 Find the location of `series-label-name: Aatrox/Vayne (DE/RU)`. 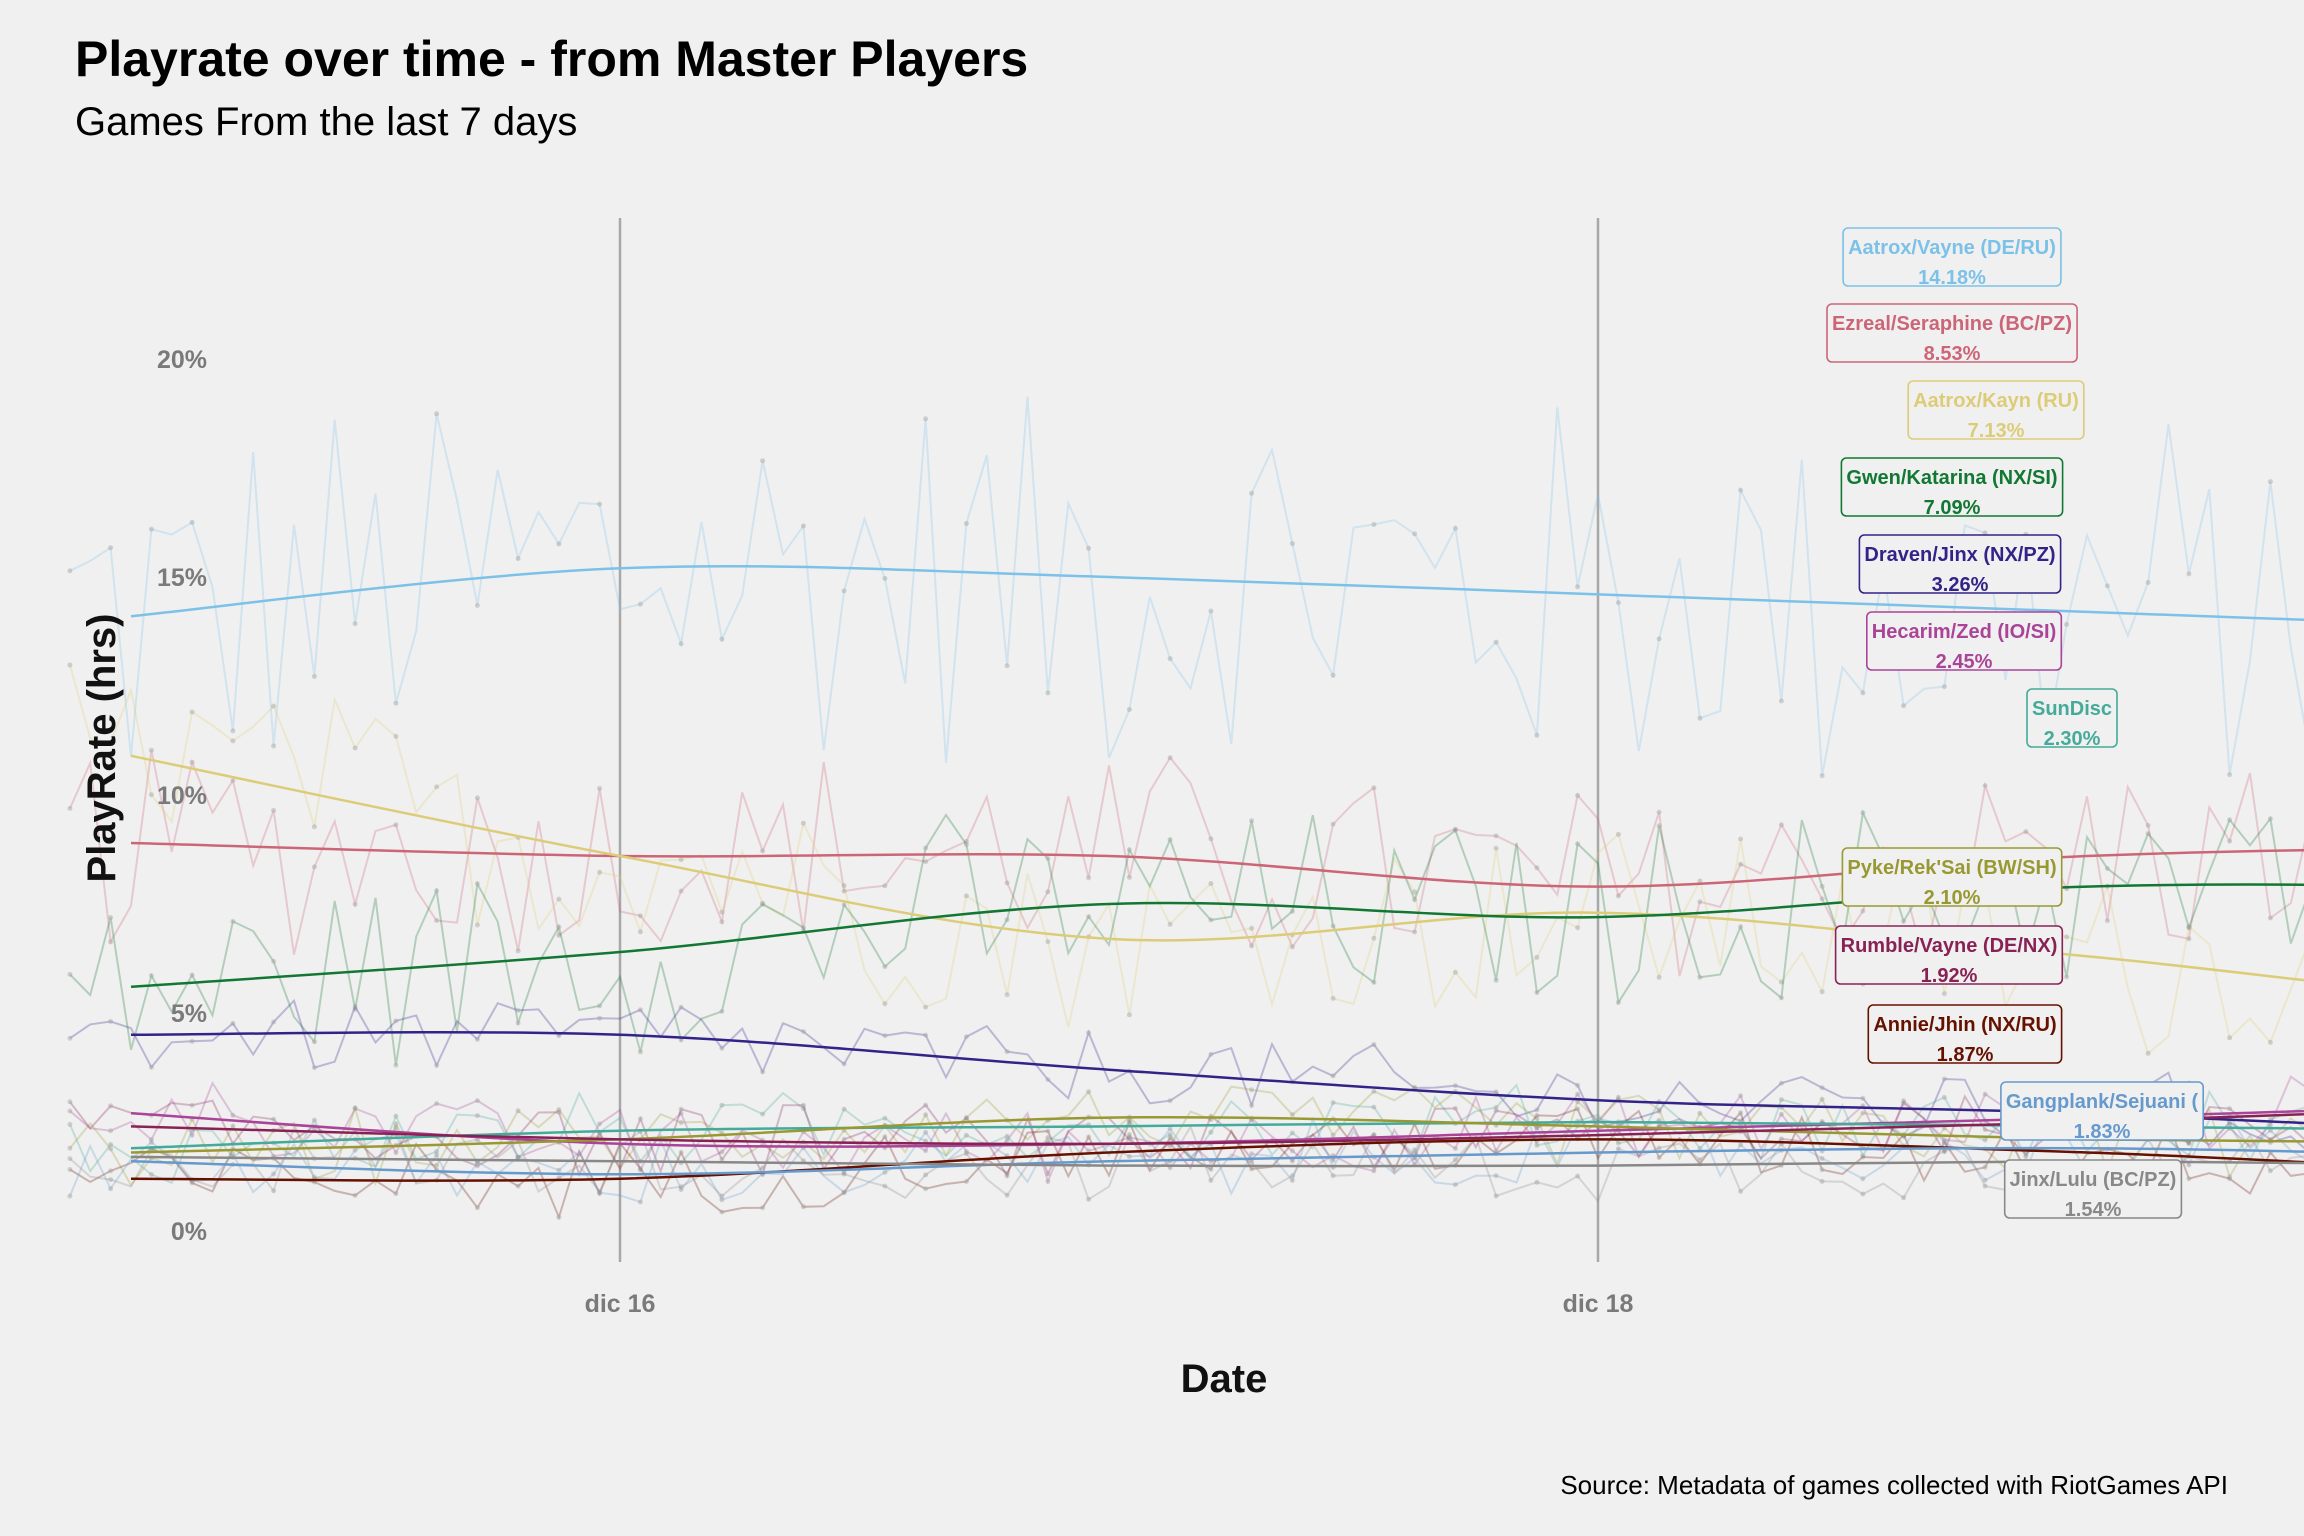

series-label-name: Aatrox/Vayne (DE/RU) is located at coordinates (1952, 248).